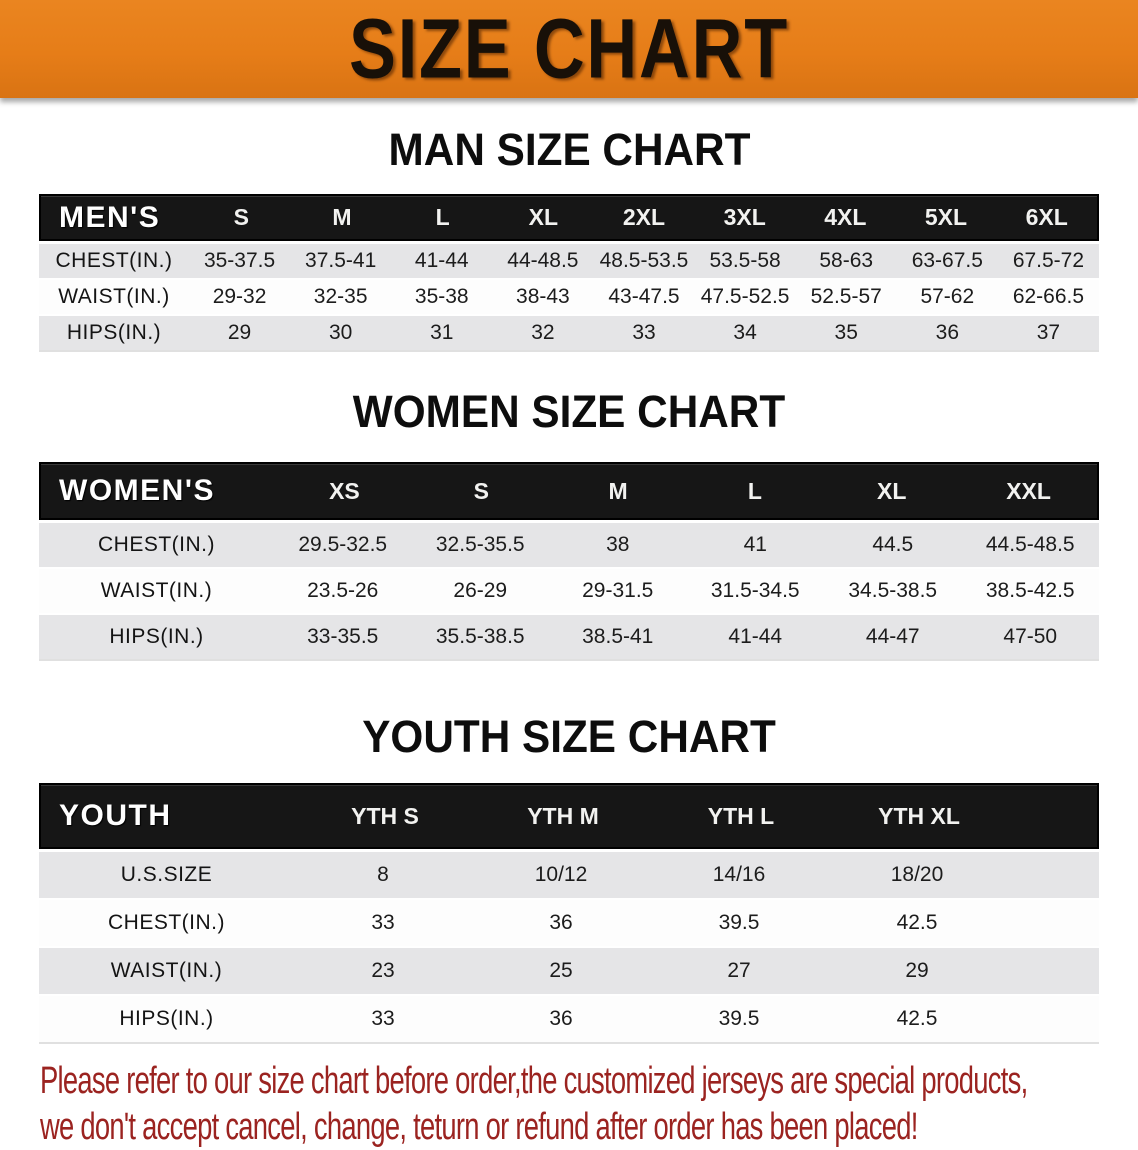 The width and height of the screenshot is (1138, 1150). I want to click on women-size-table-col-4: XL, so click(892, 490).